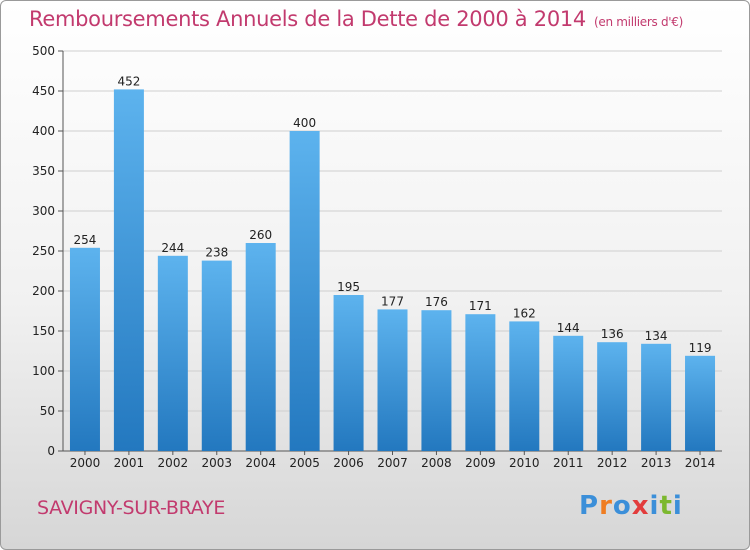 Image resolution: width=750 pixels, height=550 pixels. What do you see at coordinates (131, 508) in the screenshot?
I see `city-name: SAVIGNY-SUR-BRAYE` at bounding box center [131, 508].